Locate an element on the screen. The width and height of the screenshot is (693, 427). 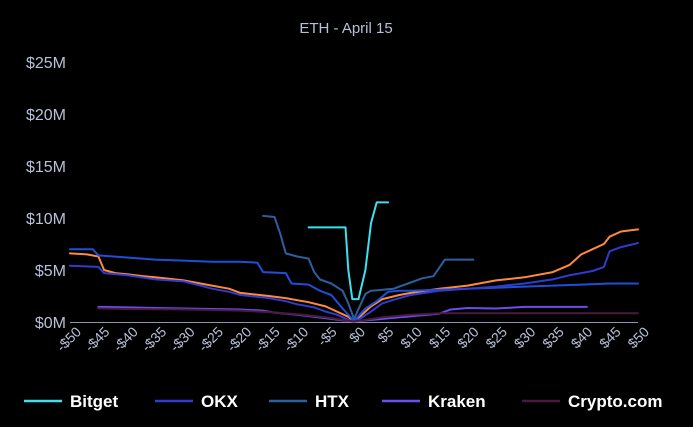
legend-label: Kraken is located at coordinates (457, 401).